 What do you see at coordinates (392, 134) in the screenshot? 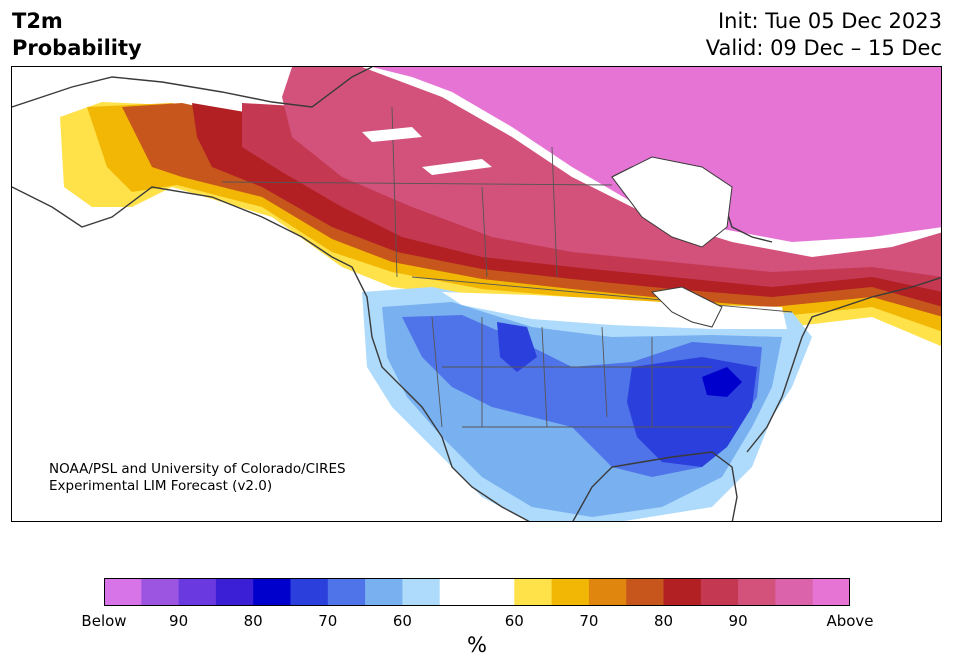
I see `great-slave-lake` at bounding box center [392, 134].